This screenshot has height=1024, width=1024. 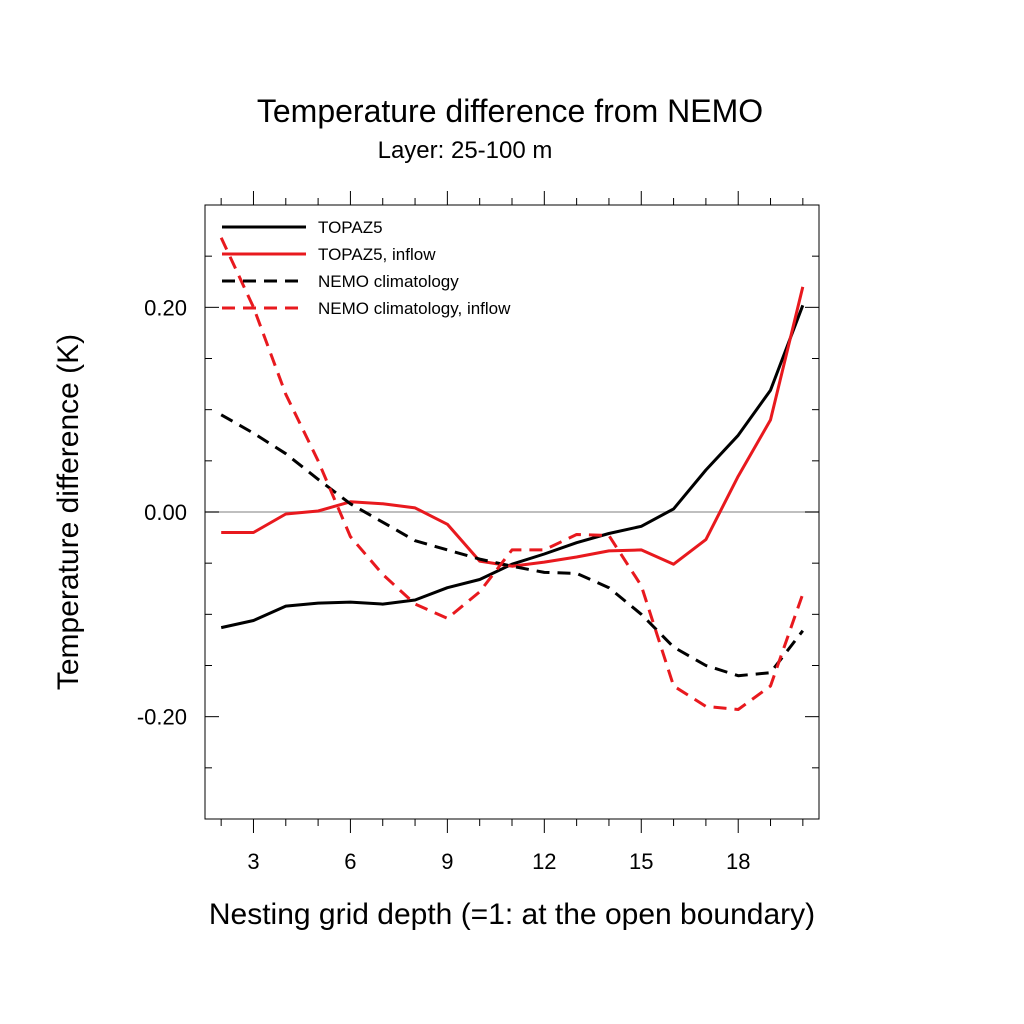 What do you see at coordinates (544, 861) in the screenshot?
I see `x-tick-label: 12` at bounding box center [544, 861].